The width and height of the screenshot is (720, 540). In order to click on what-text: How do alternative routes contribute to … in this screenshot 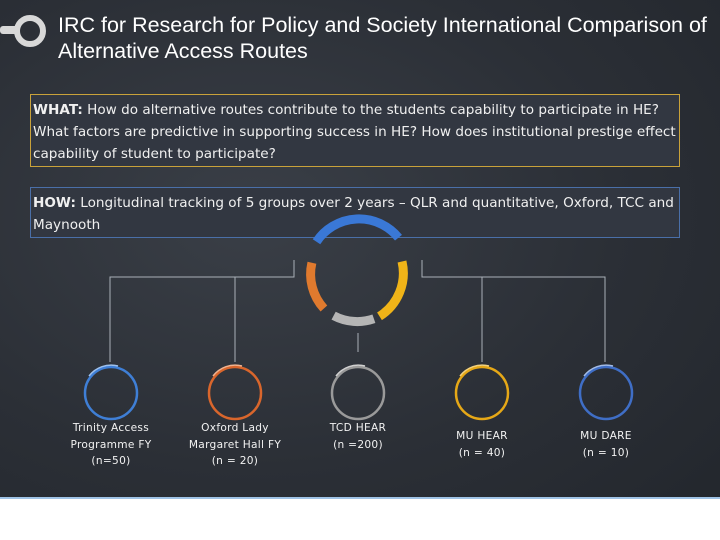, I will do `click(354, 132)`.